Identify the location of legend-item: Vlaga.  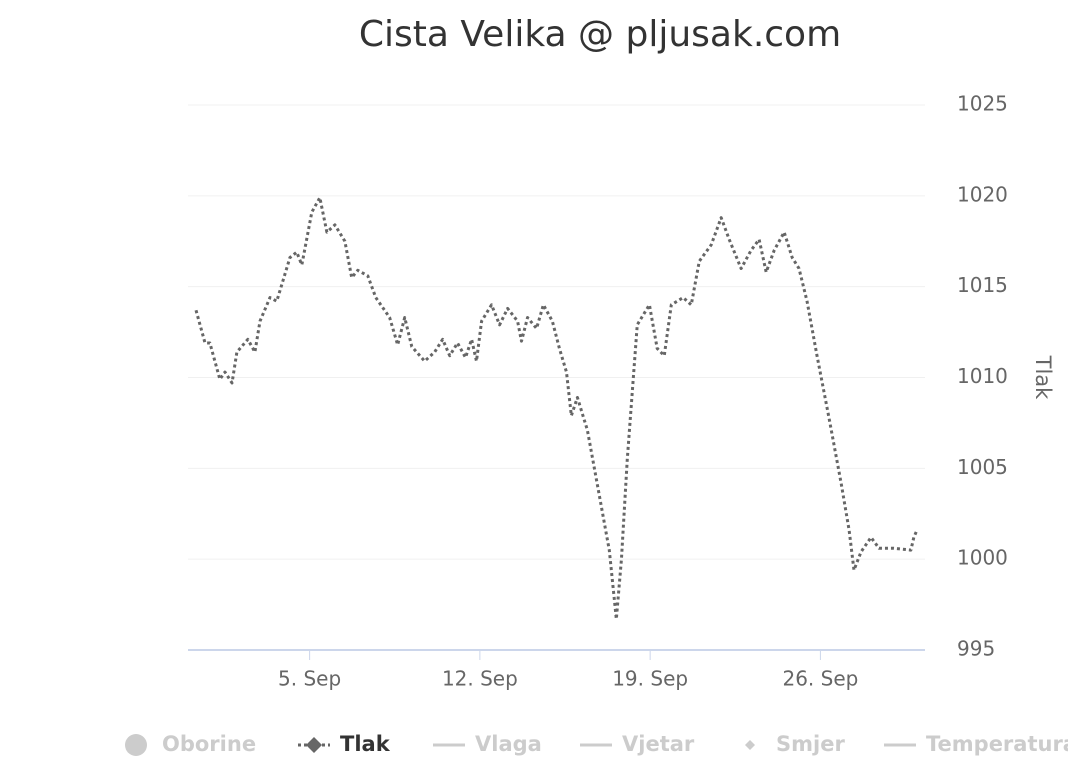
(487, 744).